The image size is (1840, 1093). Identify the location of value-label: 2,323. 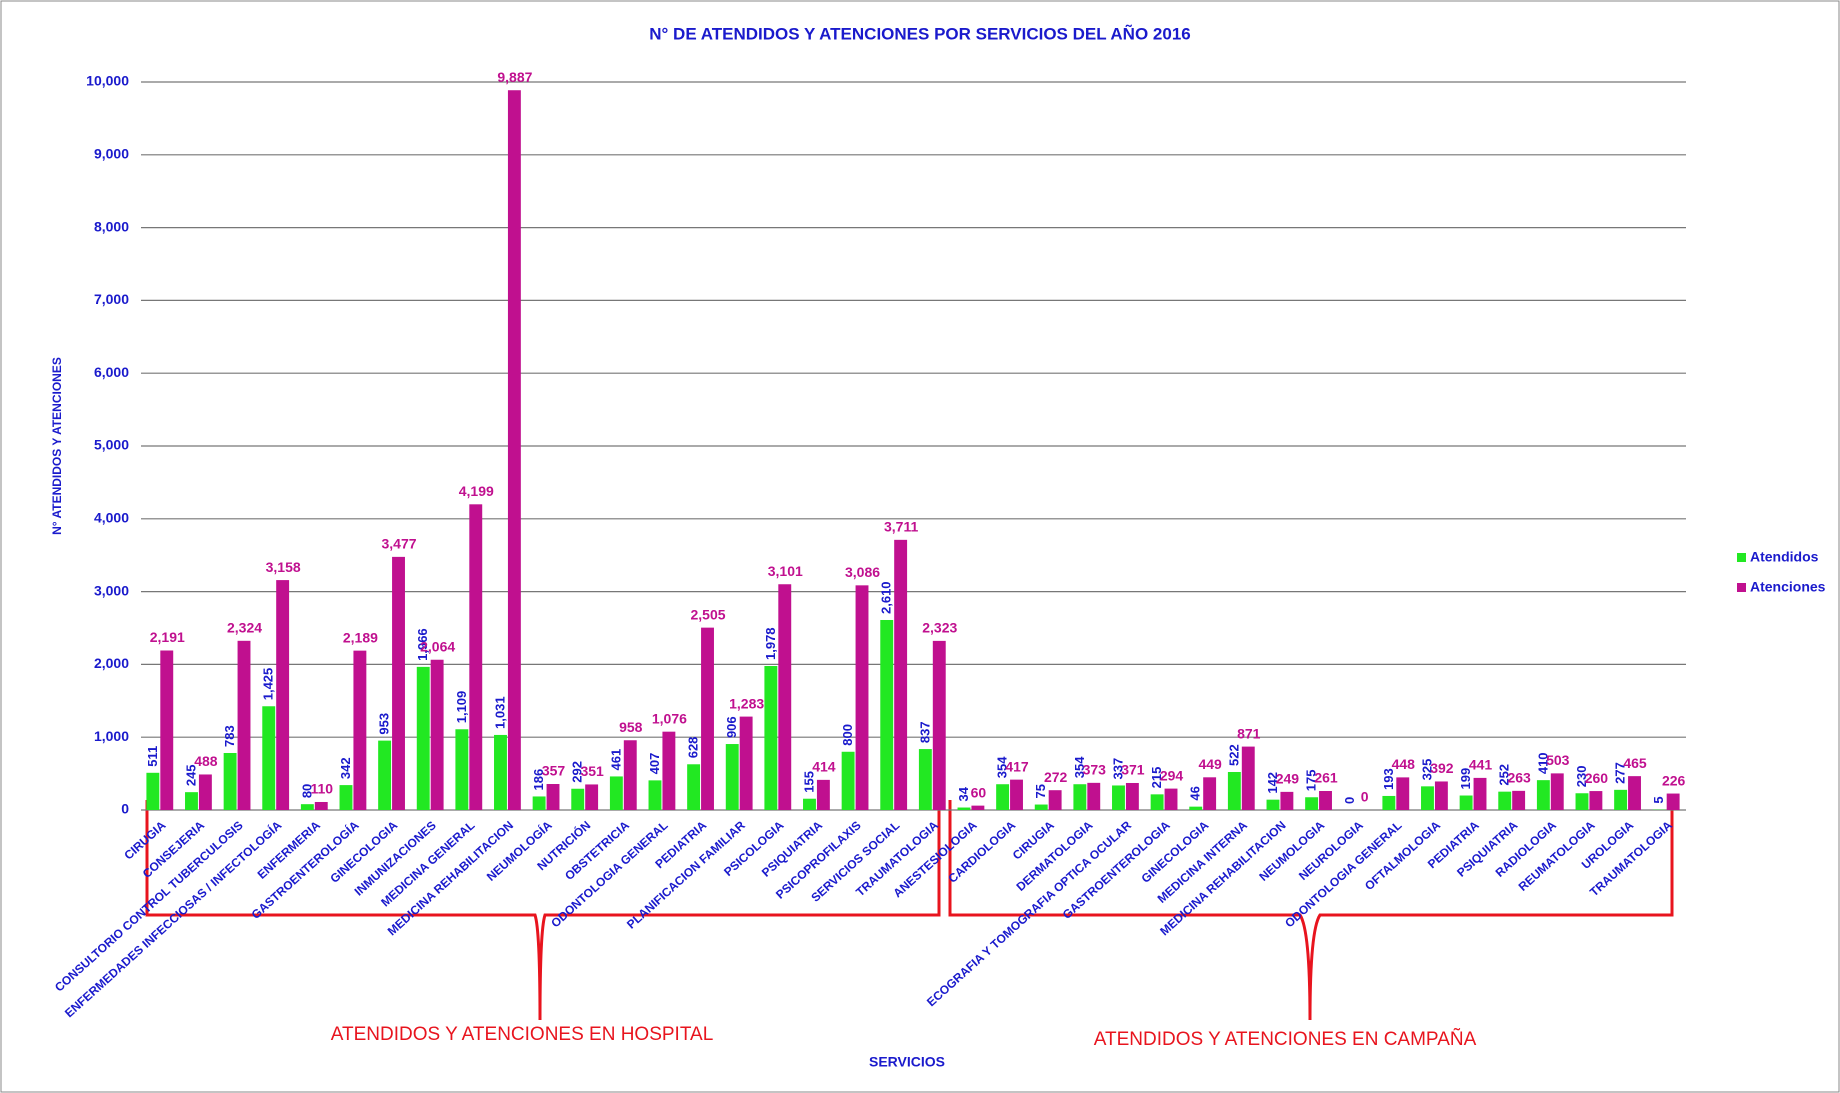
(939, 628).